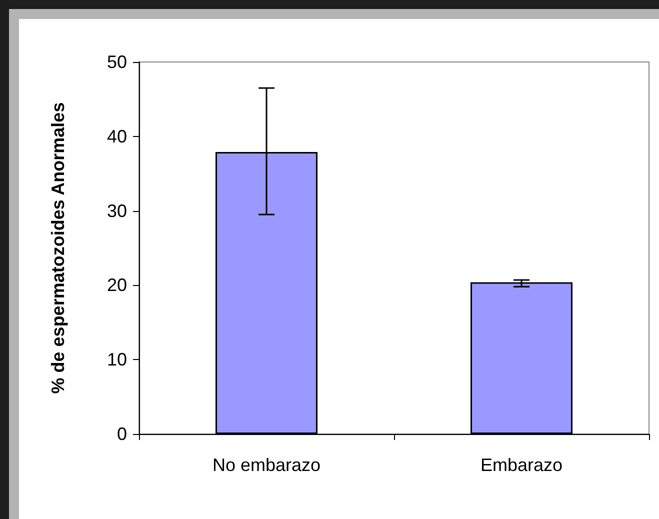 This screenshot has width=659, height=519. I want to click on y-tick-label: 40, so click(116, 136).